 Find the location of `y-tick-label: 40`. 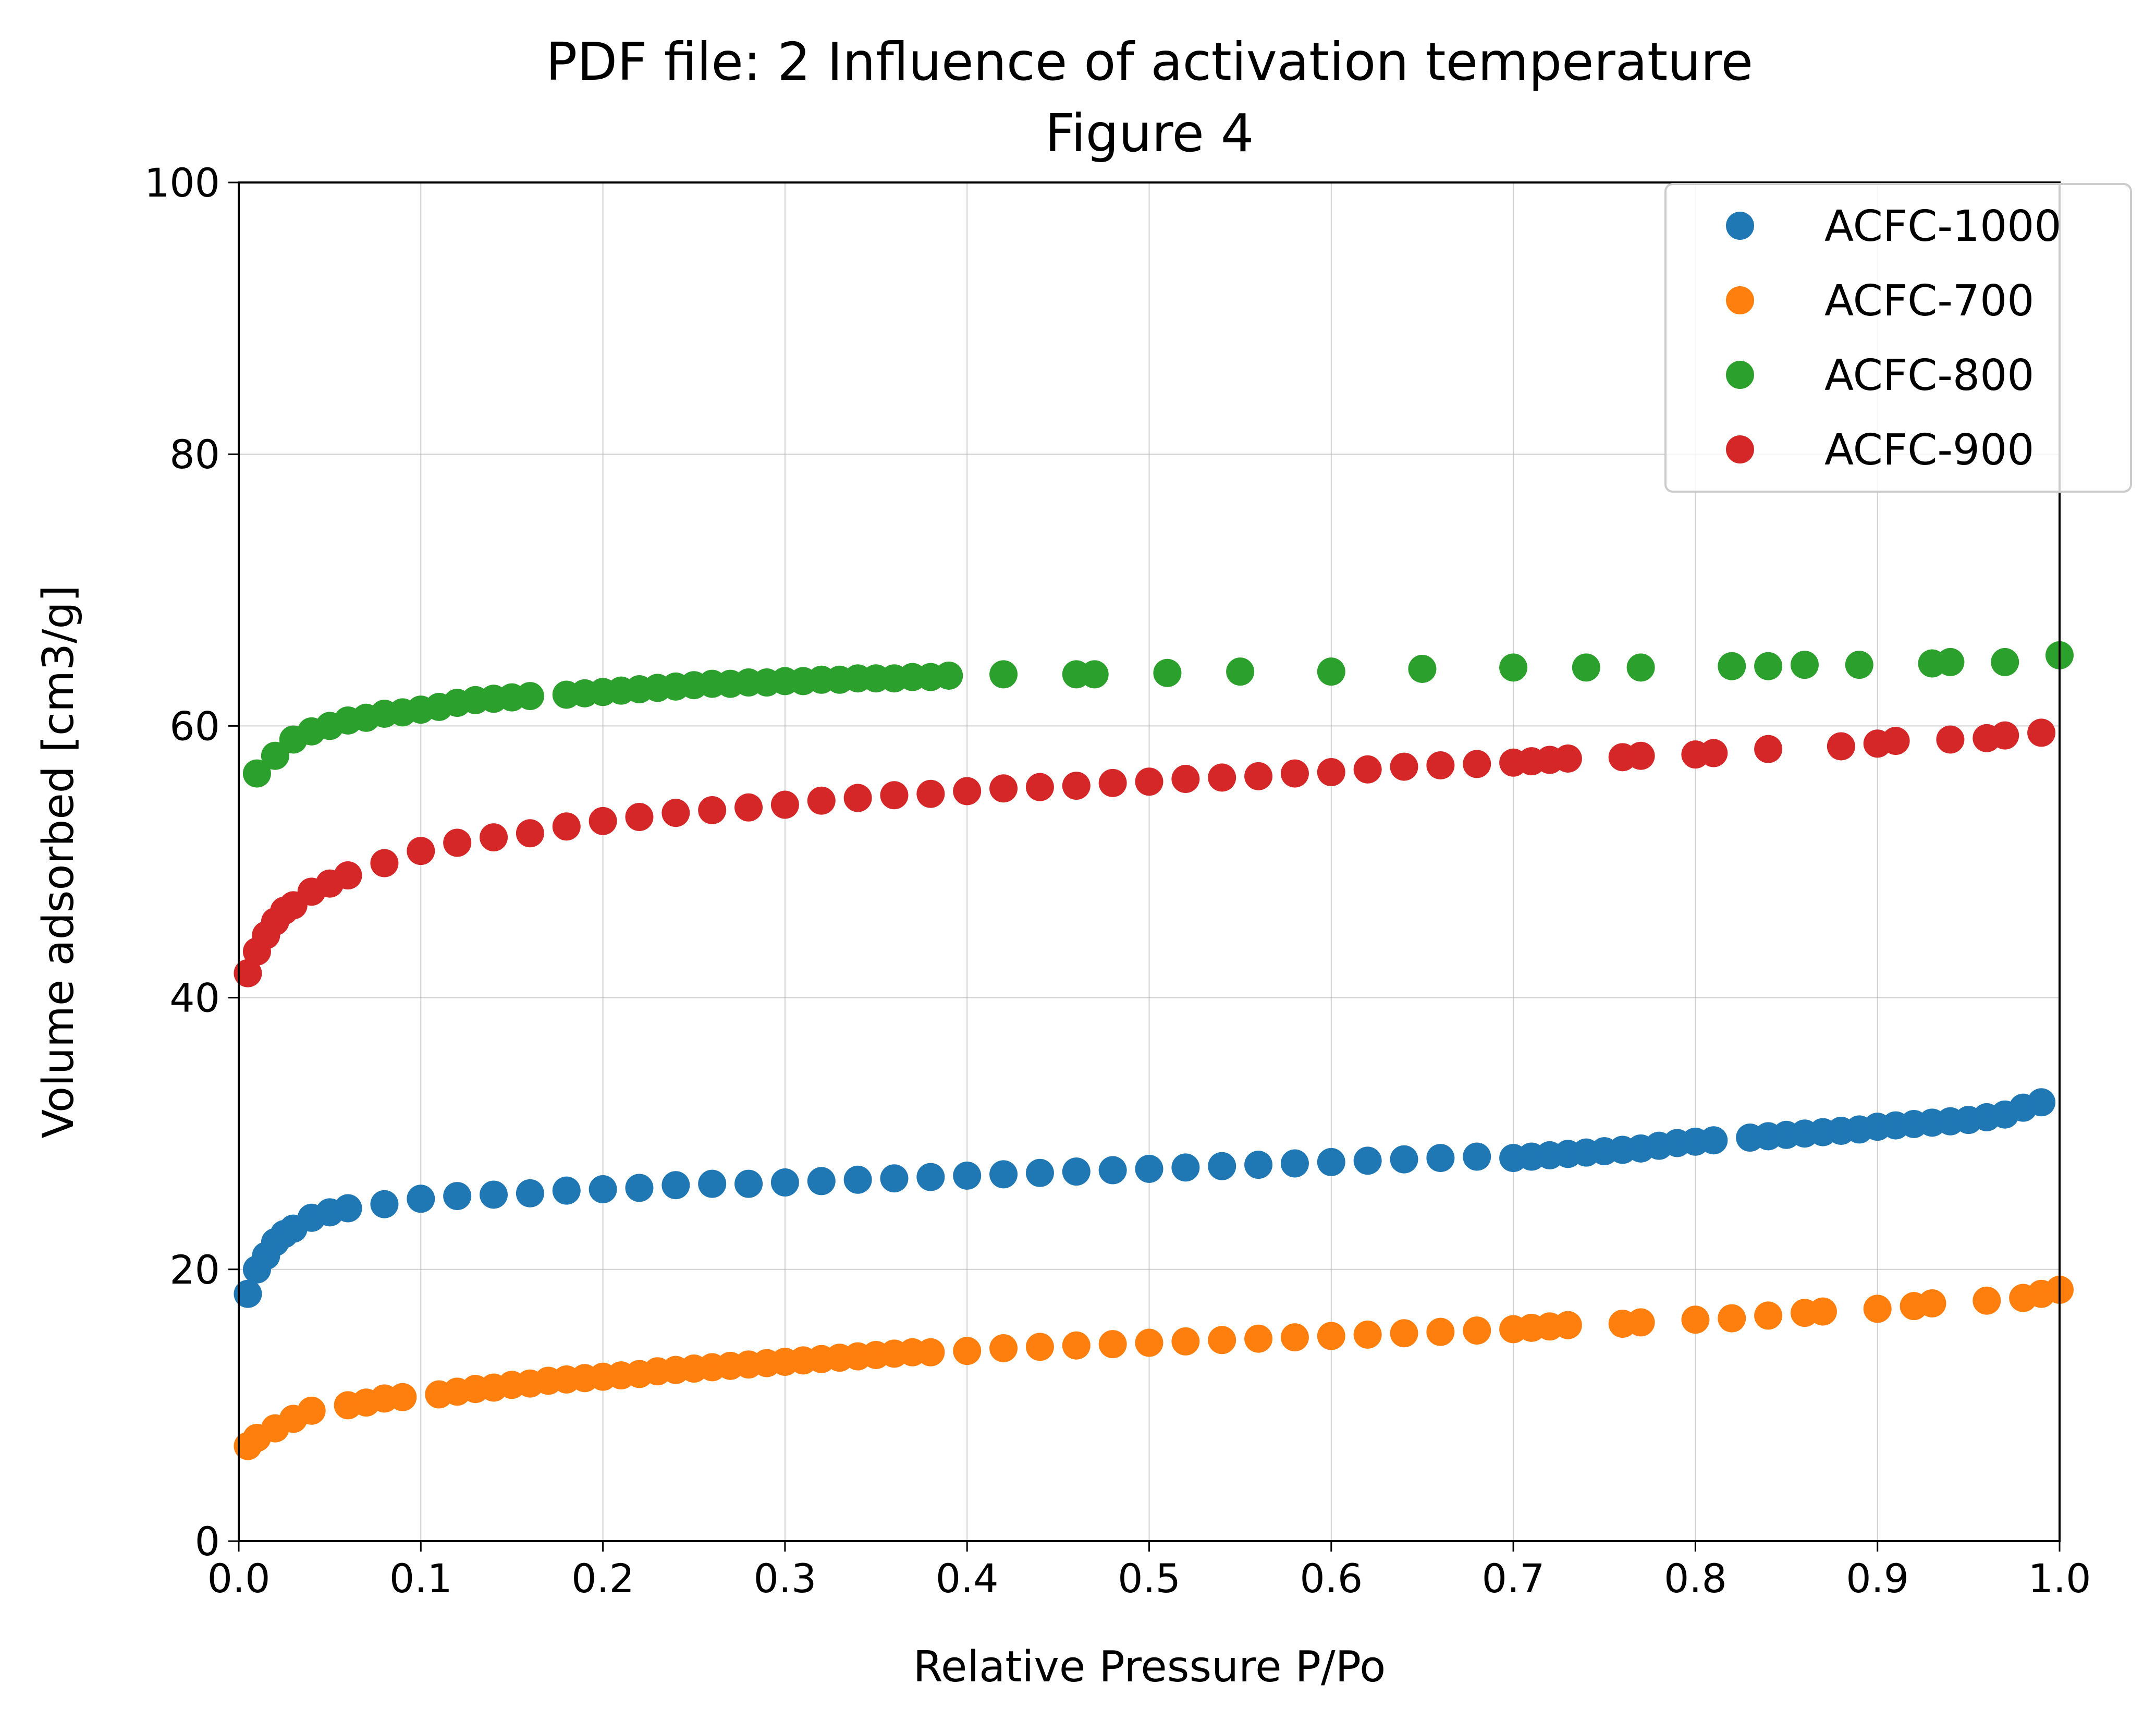

y-tick-label: 40 is located at coordinates (194, 998).